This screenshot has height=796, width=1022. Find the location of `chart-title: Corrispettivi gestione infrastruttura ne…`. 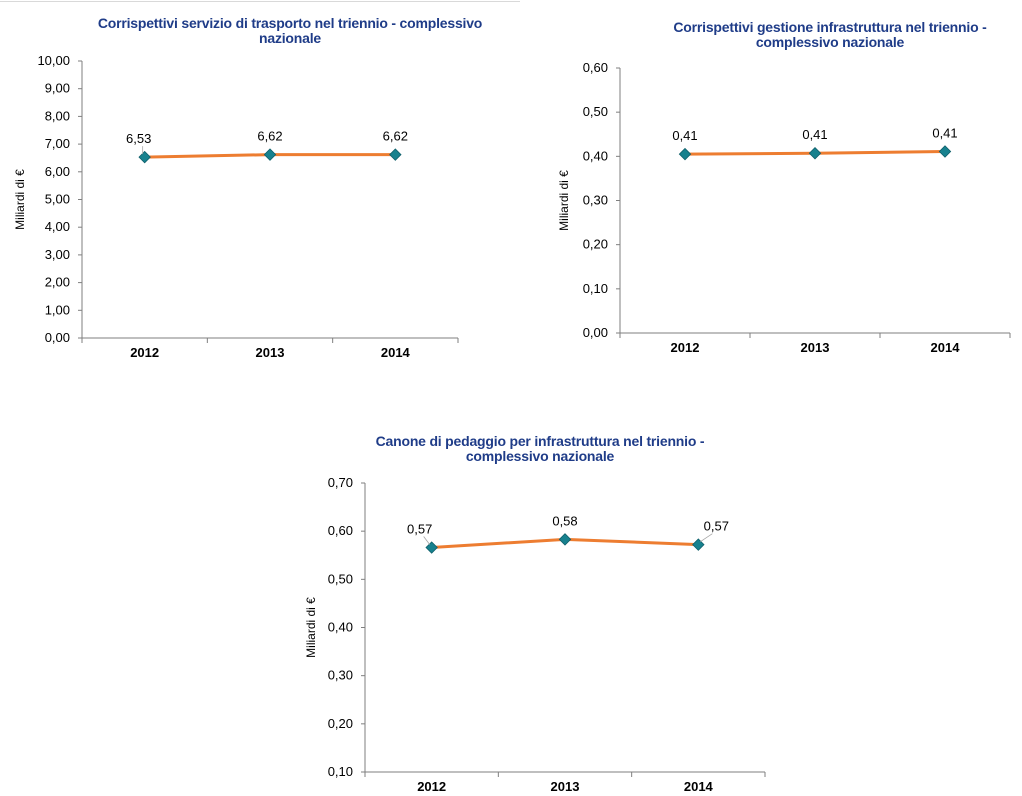

chart-title: Corrispettivi gestione infrastruttura ne… is located at coordinates (826, 35).